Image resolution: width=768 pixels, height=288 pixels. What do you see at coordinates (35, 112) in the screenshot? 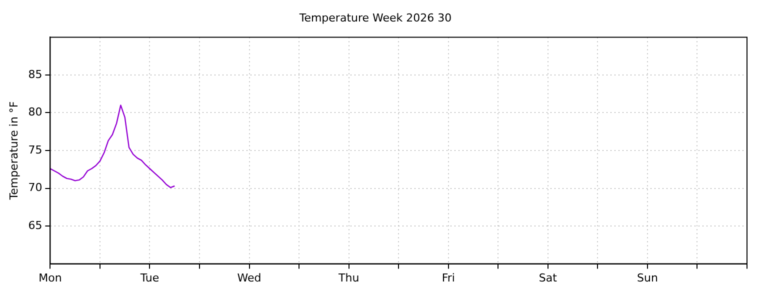
I see `y-tick-label: 80` at bounding box center [35, 112].